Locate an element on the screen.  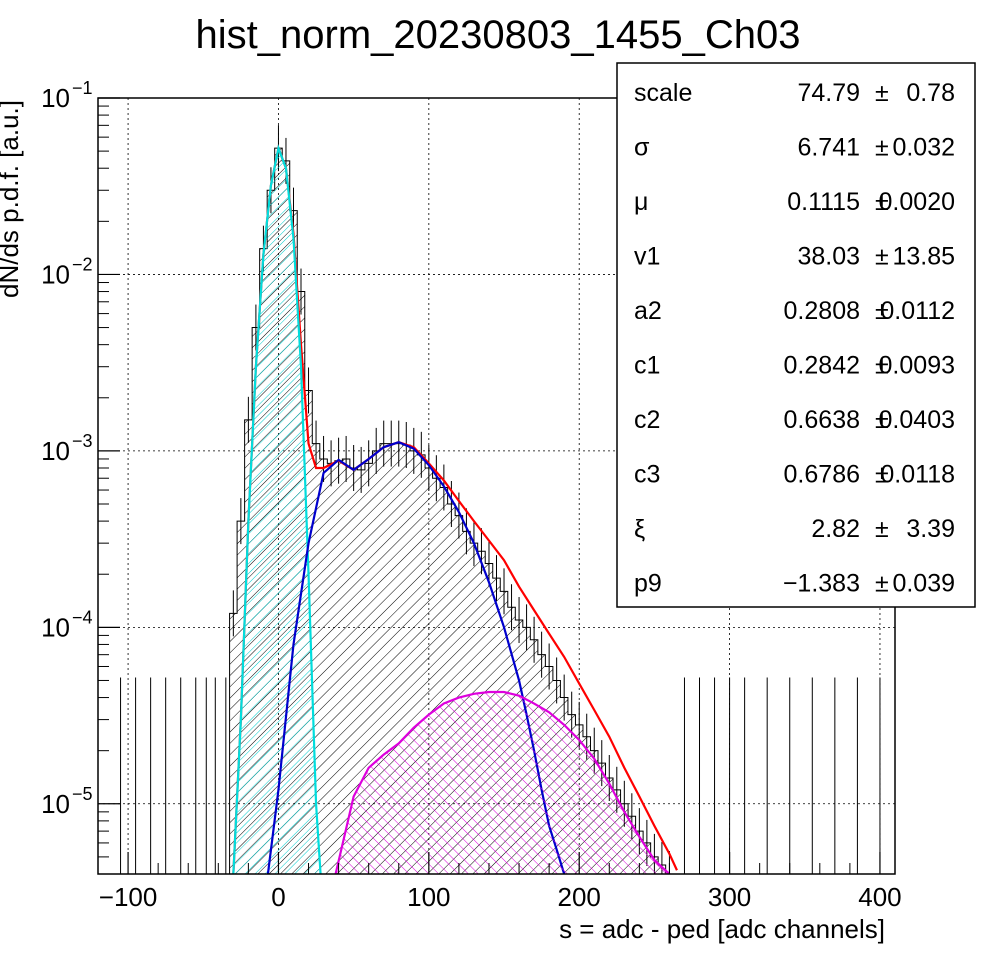
y-tick-label-1: 10 is located at coordinates (55, 627).